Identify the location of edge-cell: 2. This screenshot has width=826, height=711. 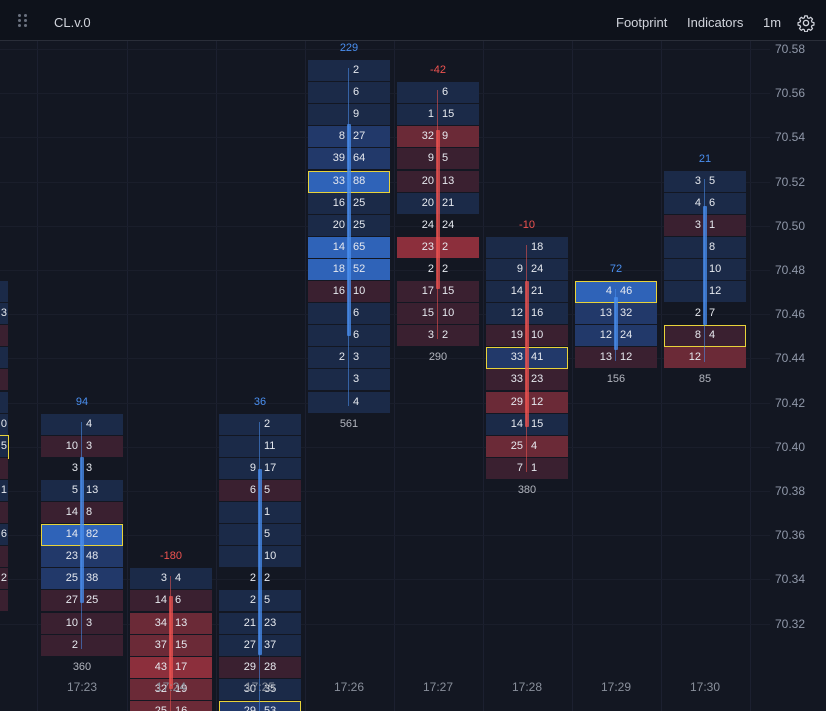
(4, 579).